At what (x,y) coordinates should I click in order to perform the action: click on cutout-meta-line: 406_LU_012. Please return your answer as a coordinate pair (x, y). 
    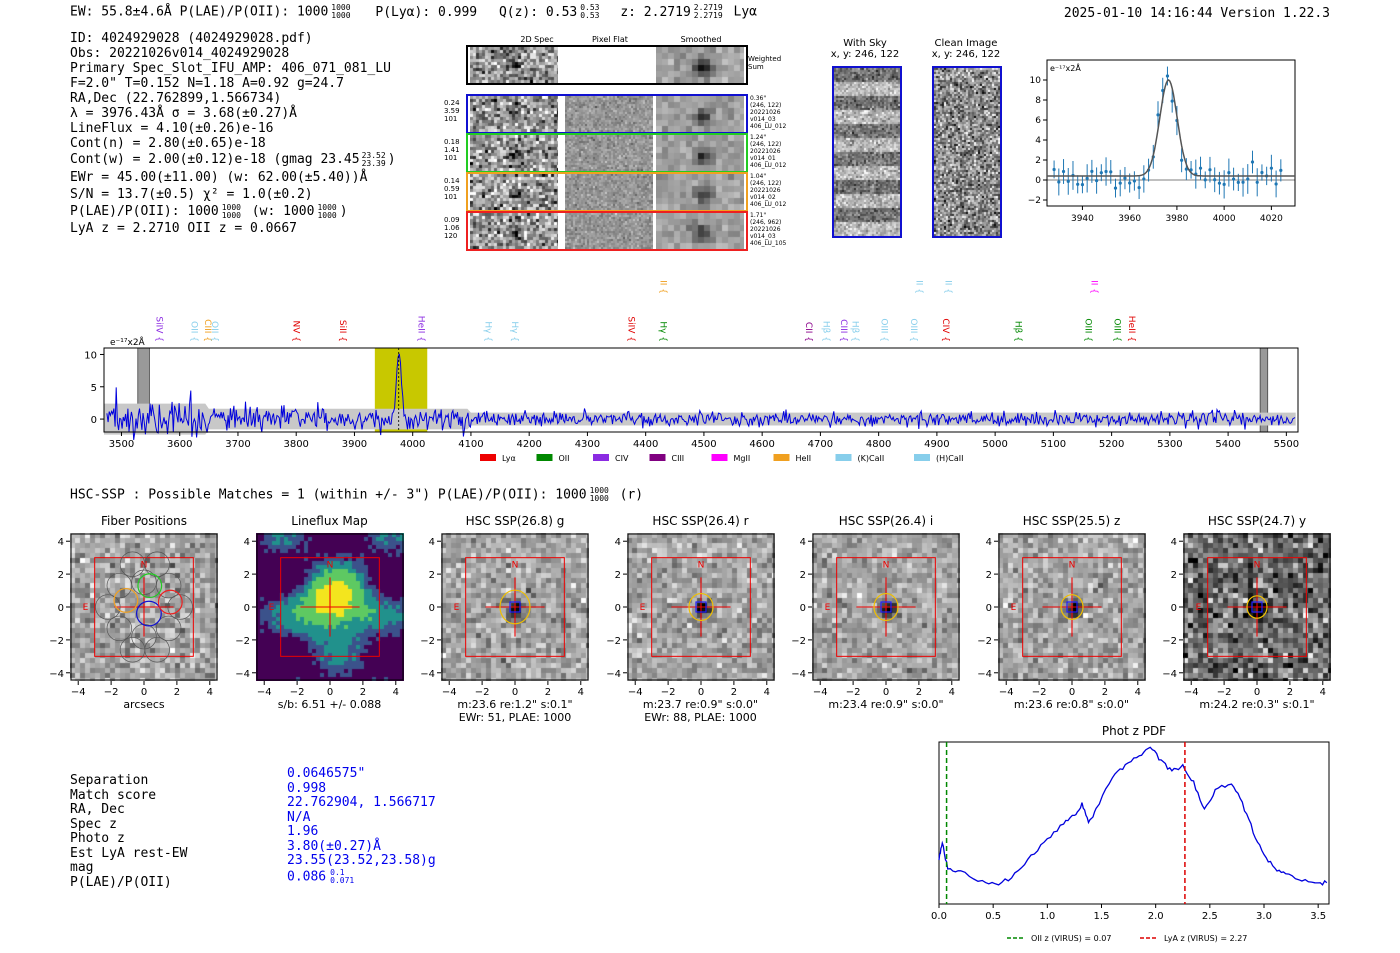
    Looking at the image, I should click on (768, 204).